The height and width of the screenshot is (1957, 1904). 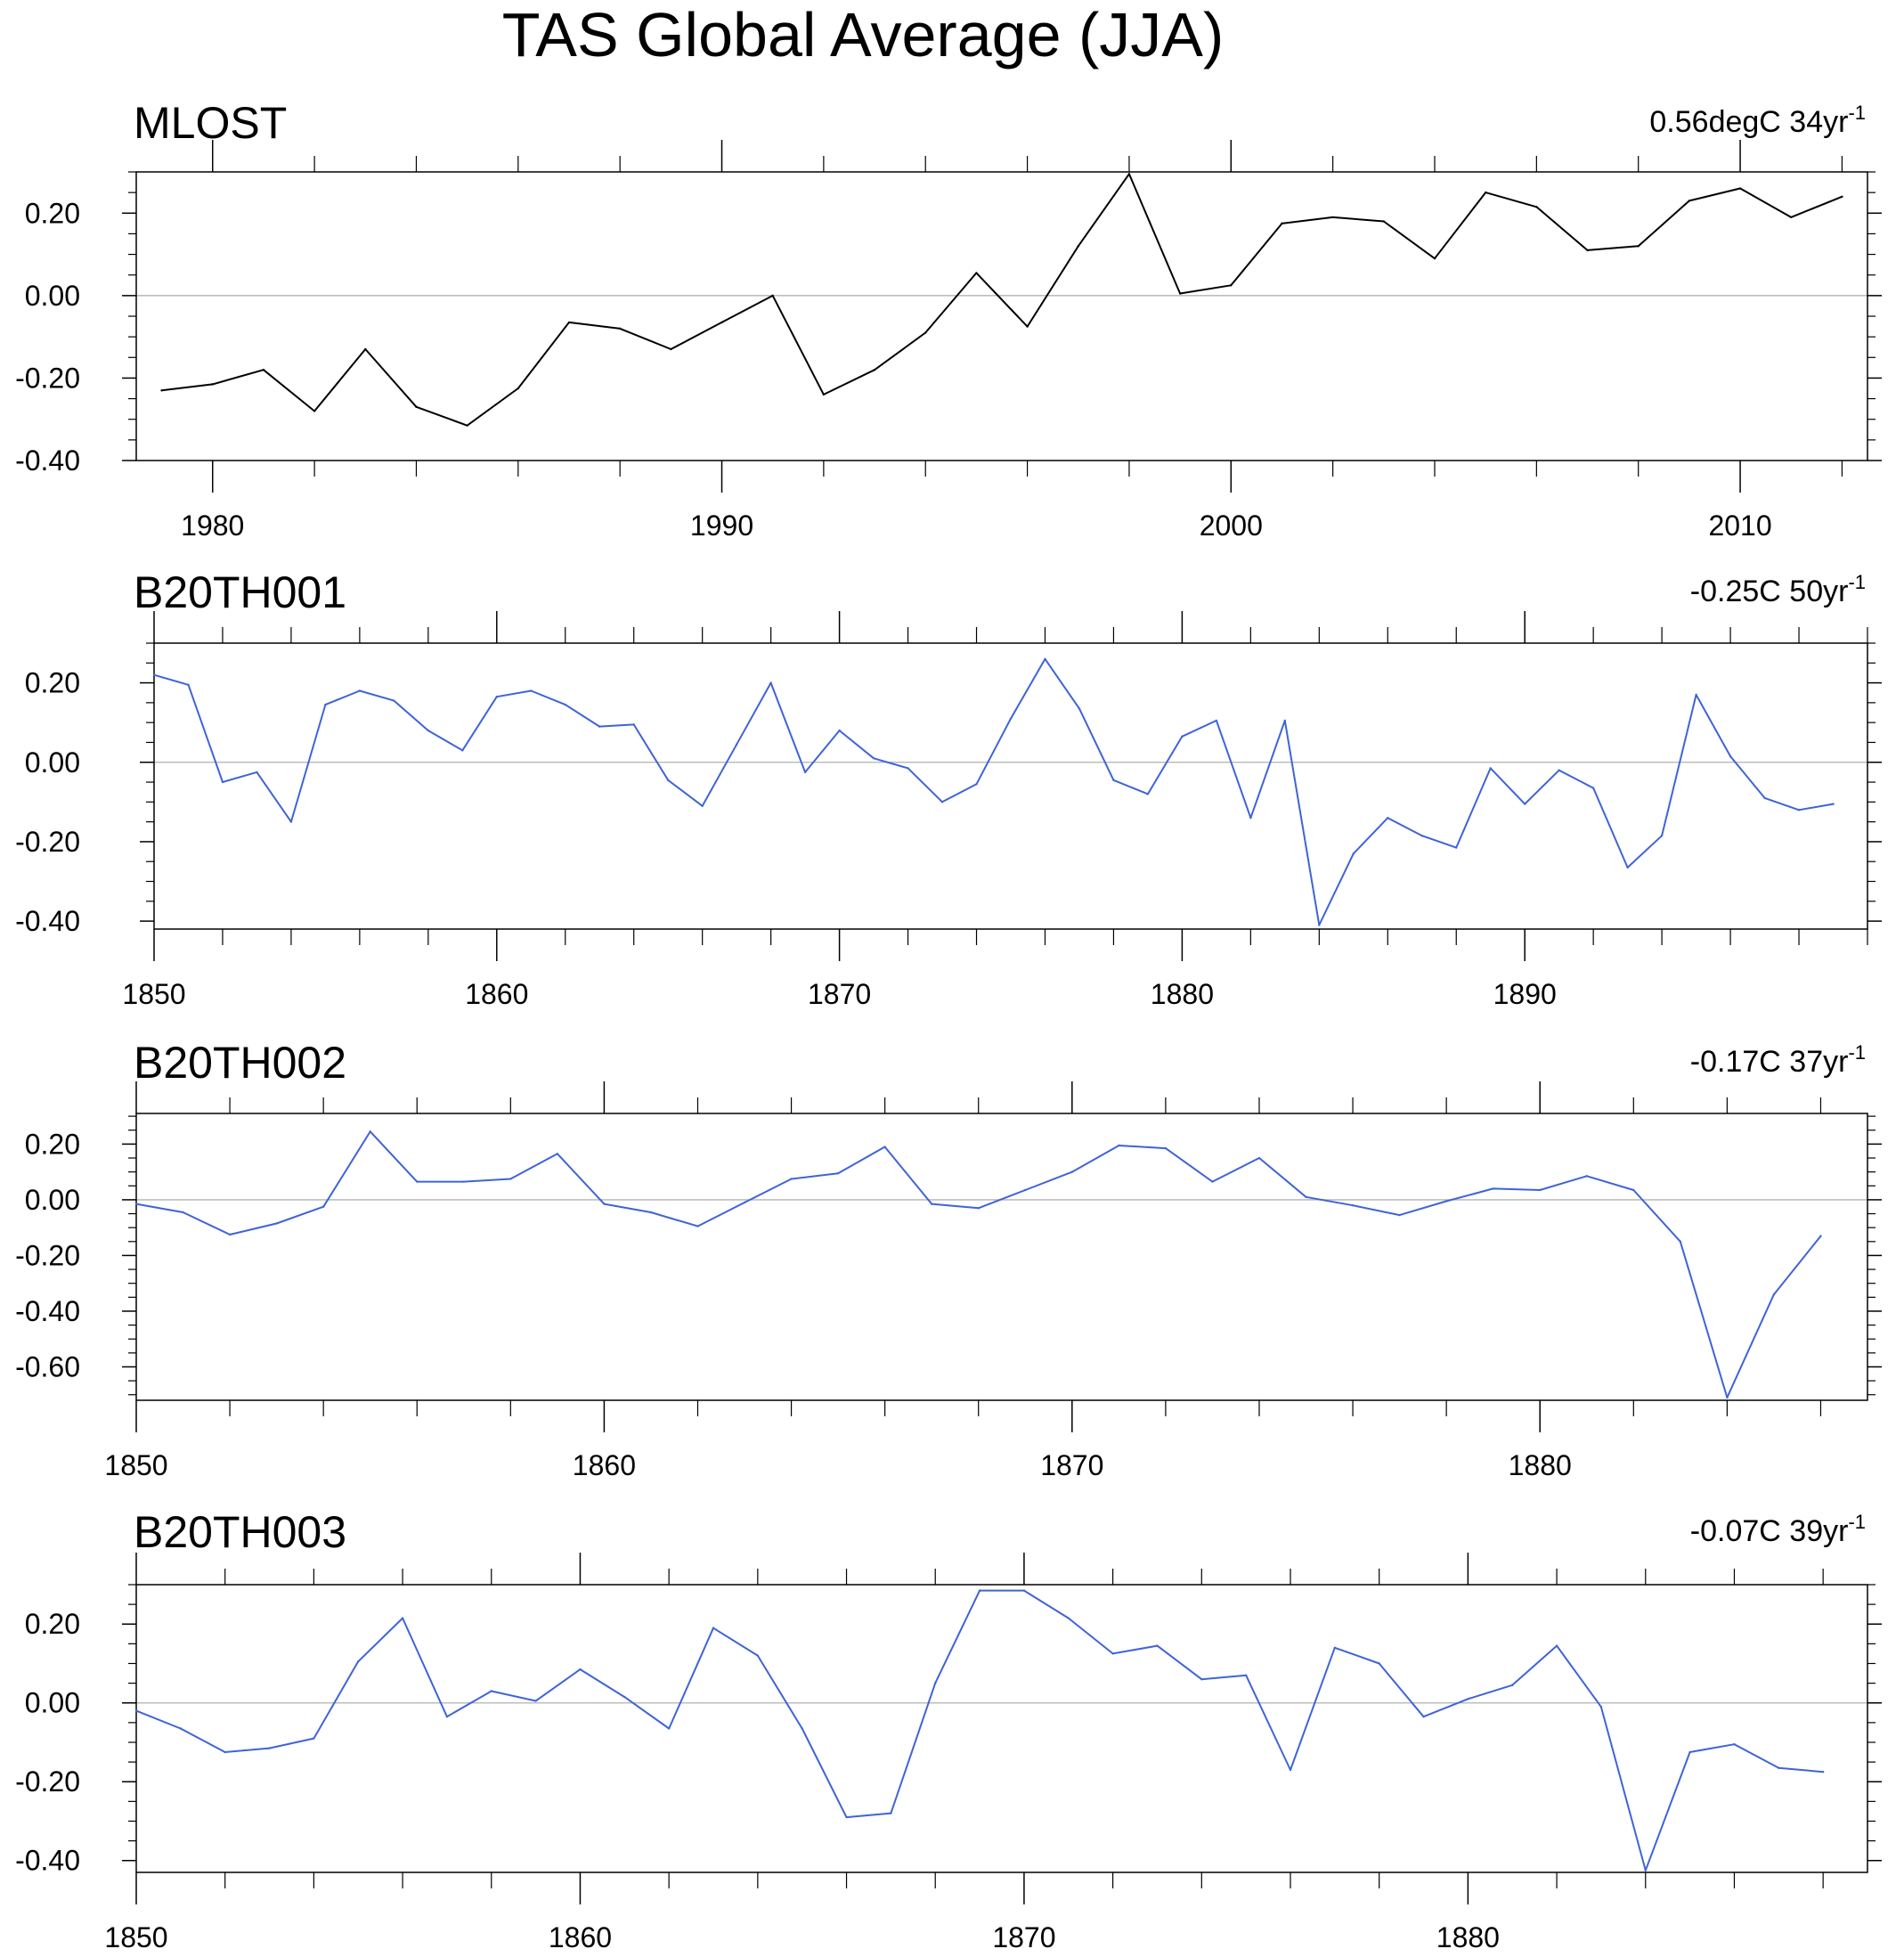 What do you see at coordinates (135, 1465) in the screenshot?
I see `x-tick-label: 1850` at bounding box center [135, 1465].